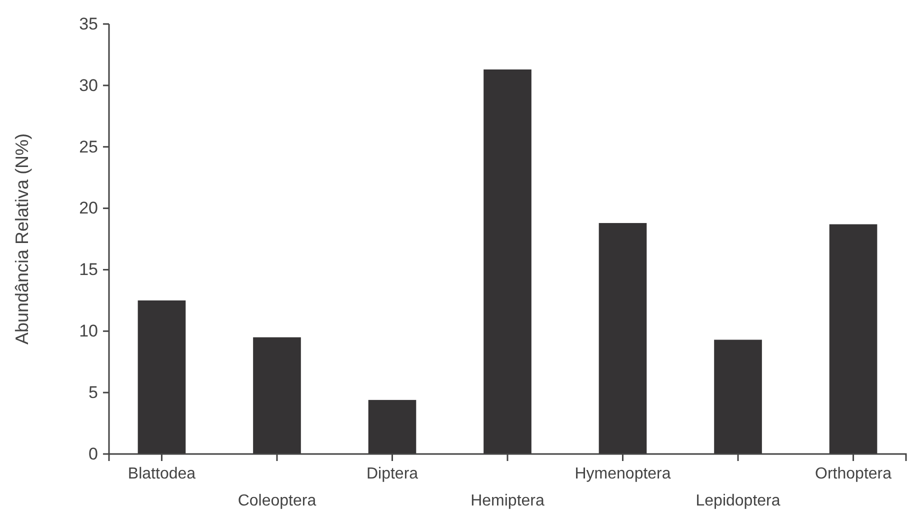 The width and height of the screenshot is (924, 530). Describe the element at coordinates (88, 24) in the screenshot. I see `y-tick-label: 35` at that location.